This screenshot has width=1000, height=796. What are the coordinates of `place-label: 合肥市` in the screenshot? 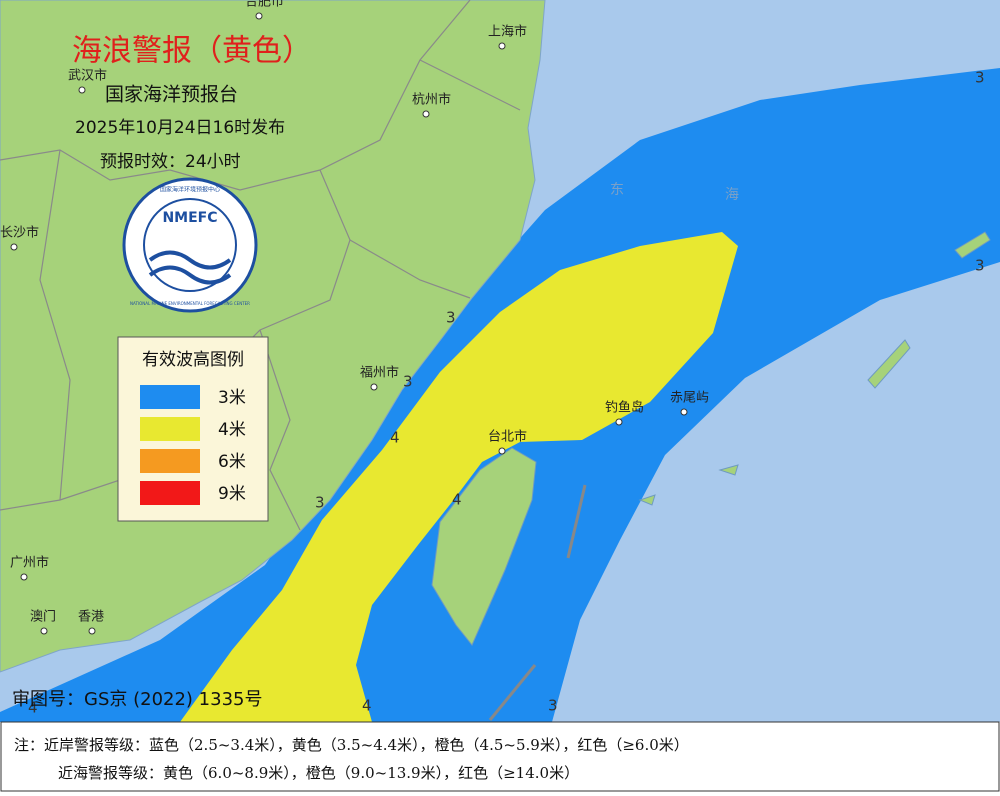 It's located at (264, 5).